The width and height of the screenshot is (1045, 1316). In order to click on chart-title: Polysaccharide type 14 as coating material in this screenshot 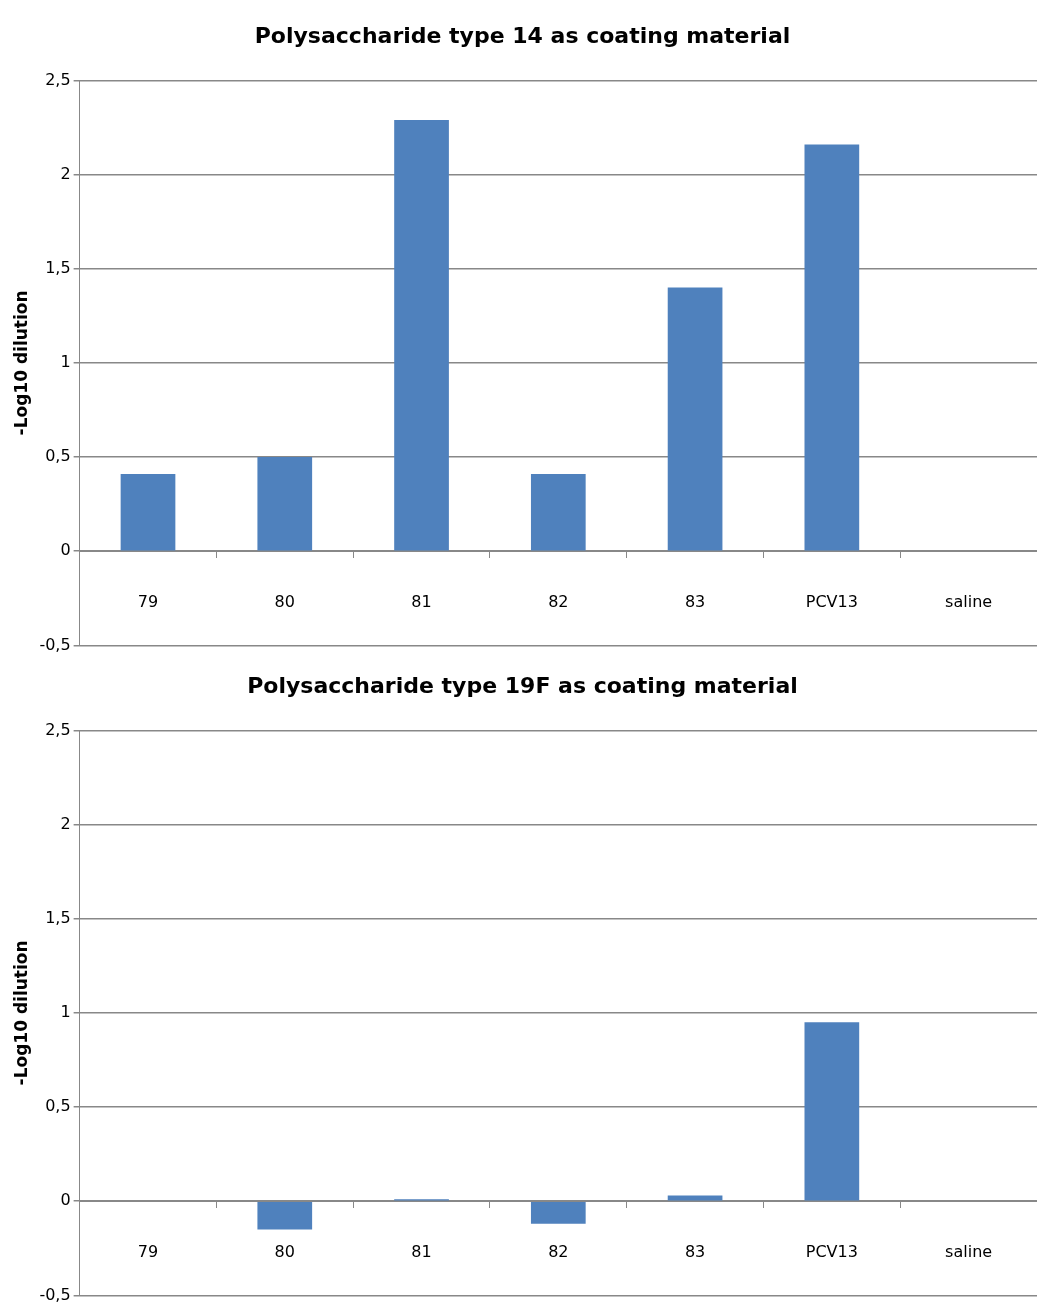, I will do `click(522, 35)`.